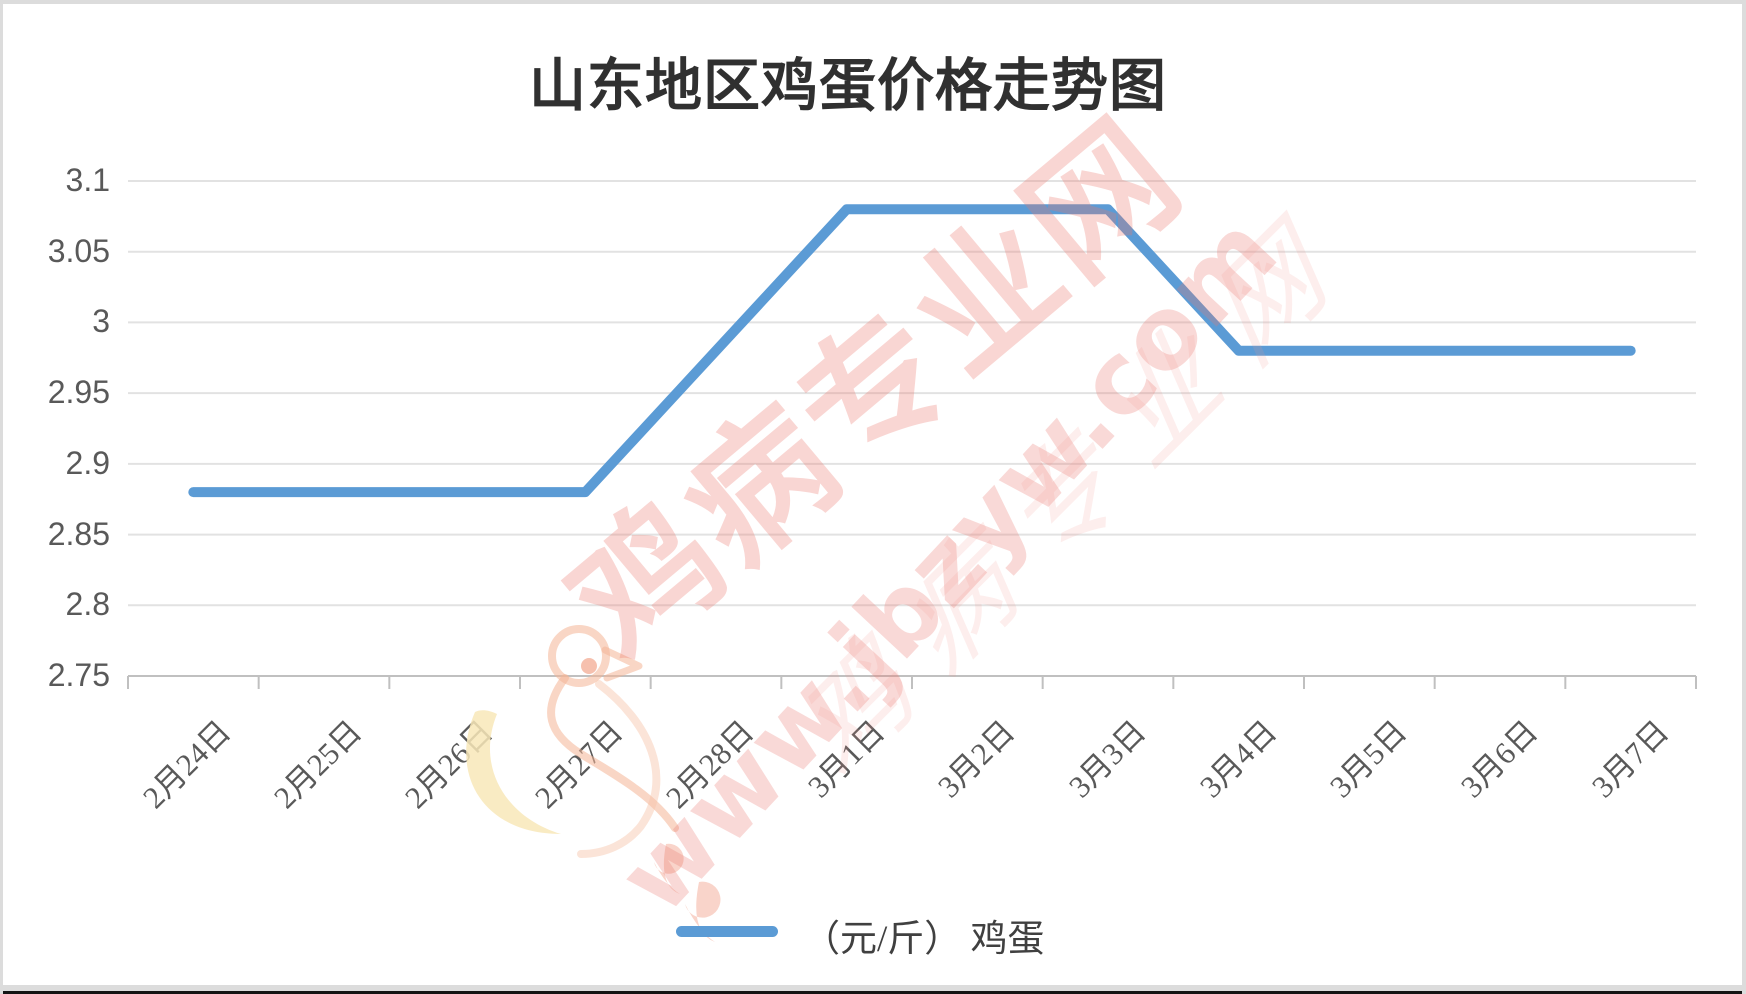  What do you see at coordinates (78, 675) in the screenshot?
I see `y-tick-label: 2.75` at bounding box center [78, 675].